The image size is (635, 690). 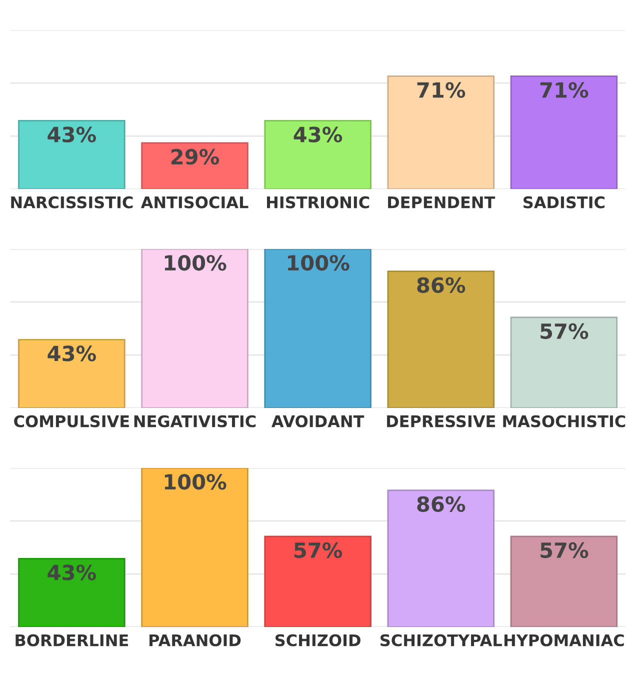 What do you see at coordinates (564, 421) in the screenshot?
I see `x-tick-label: MASOCHISTIC` at bounding box center [564, 421].